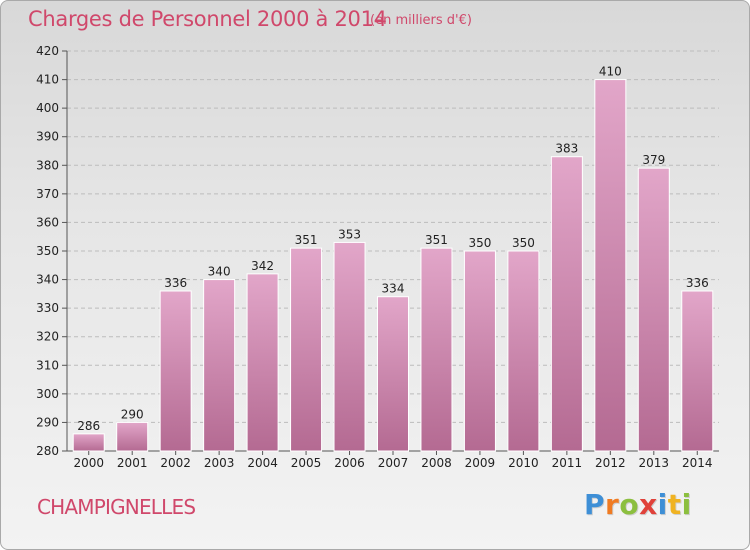  What do you see at coordinates (306, 463) in the screenshot?
I see `x-tick-label: 2005` at bounding box center [306, 463].